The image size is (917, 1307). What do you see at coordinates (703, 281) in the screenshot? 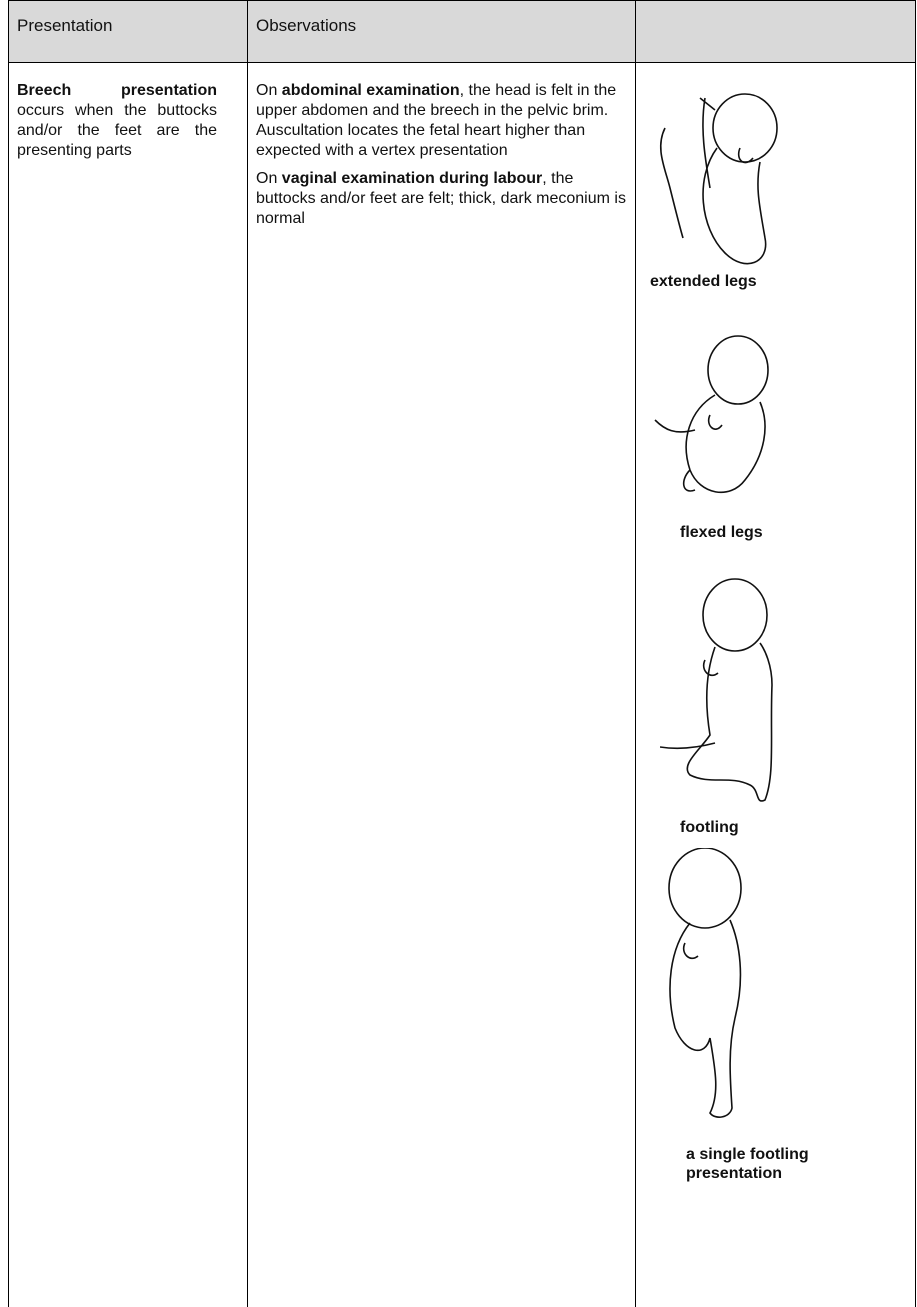
I see `caption: extended legs` at bounding box center [703, 281].